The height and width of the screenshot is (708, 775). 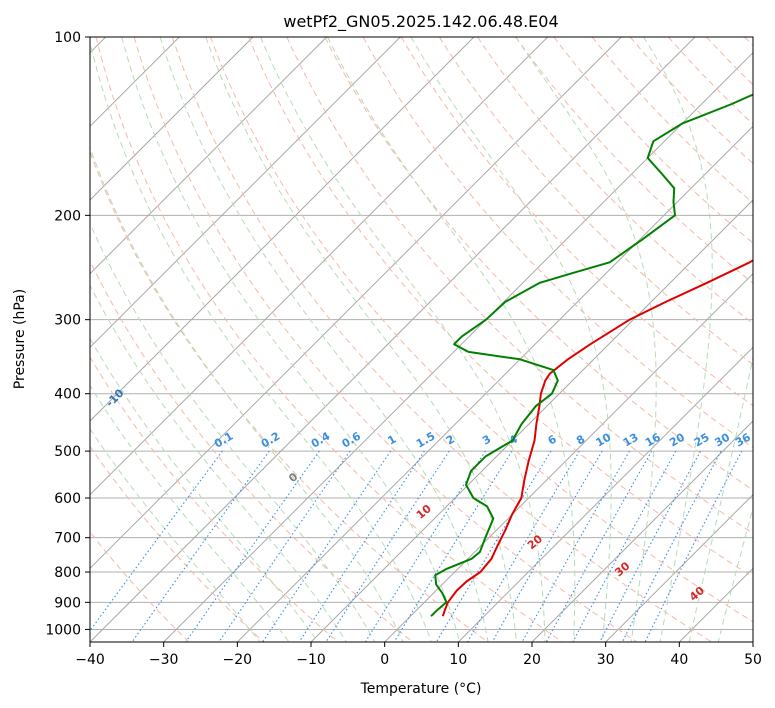 What do you see at coordinates (321, 439) in the screenshot?
I see `mixing-ratio-label: 0.4` at bounding box center [321, 439].